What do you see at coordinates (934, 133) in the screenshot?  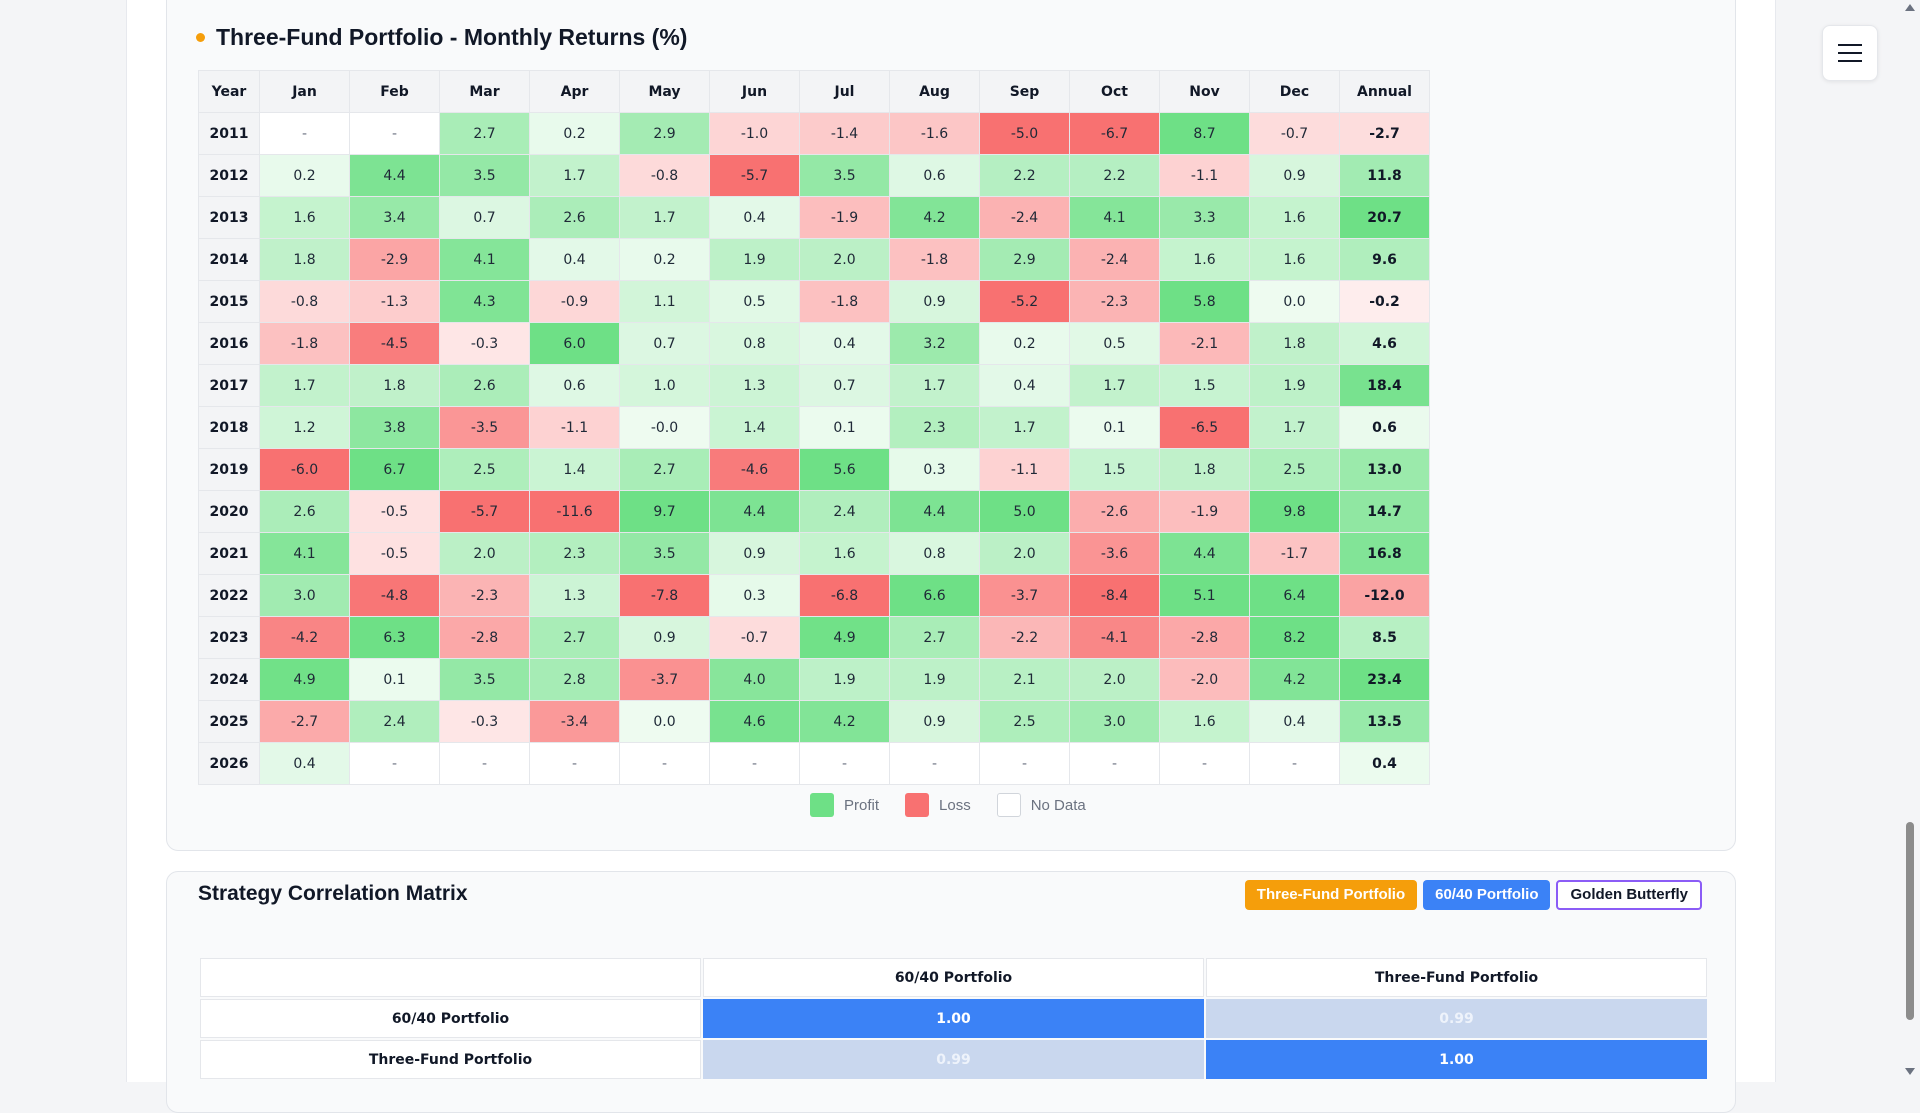 I see `return-cell: -1.6` at bounding box center [934, 133].